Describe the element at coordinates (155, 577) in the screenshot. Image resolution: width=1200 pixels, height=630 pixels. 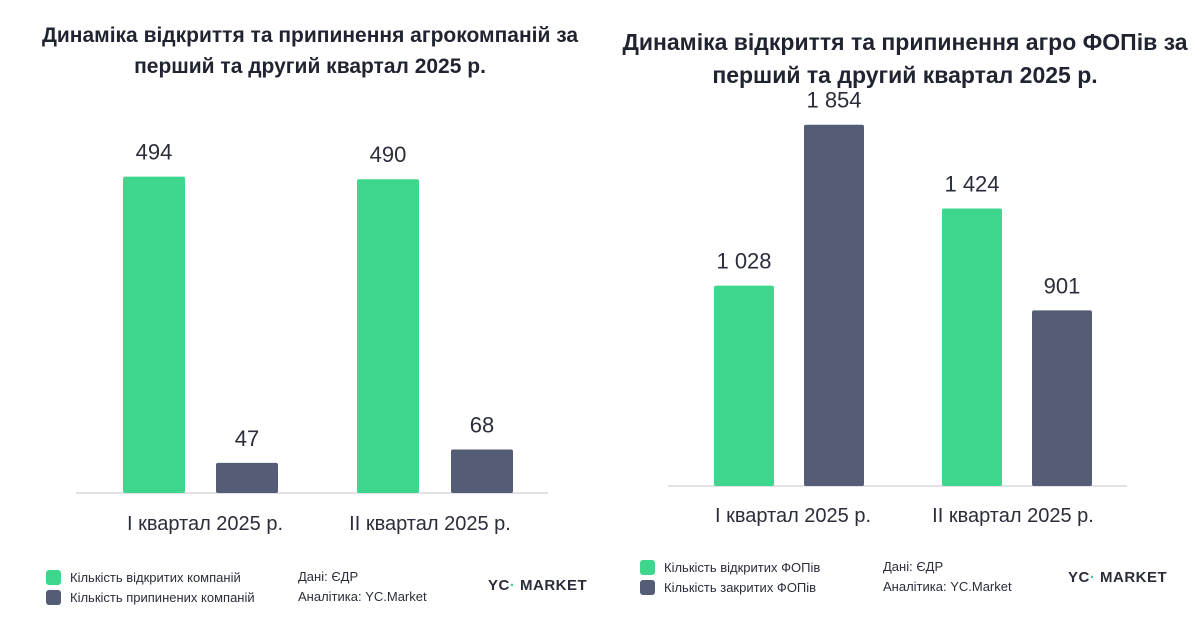
I see `legend-label-opened: Кількість відкритих компаній` at that location.